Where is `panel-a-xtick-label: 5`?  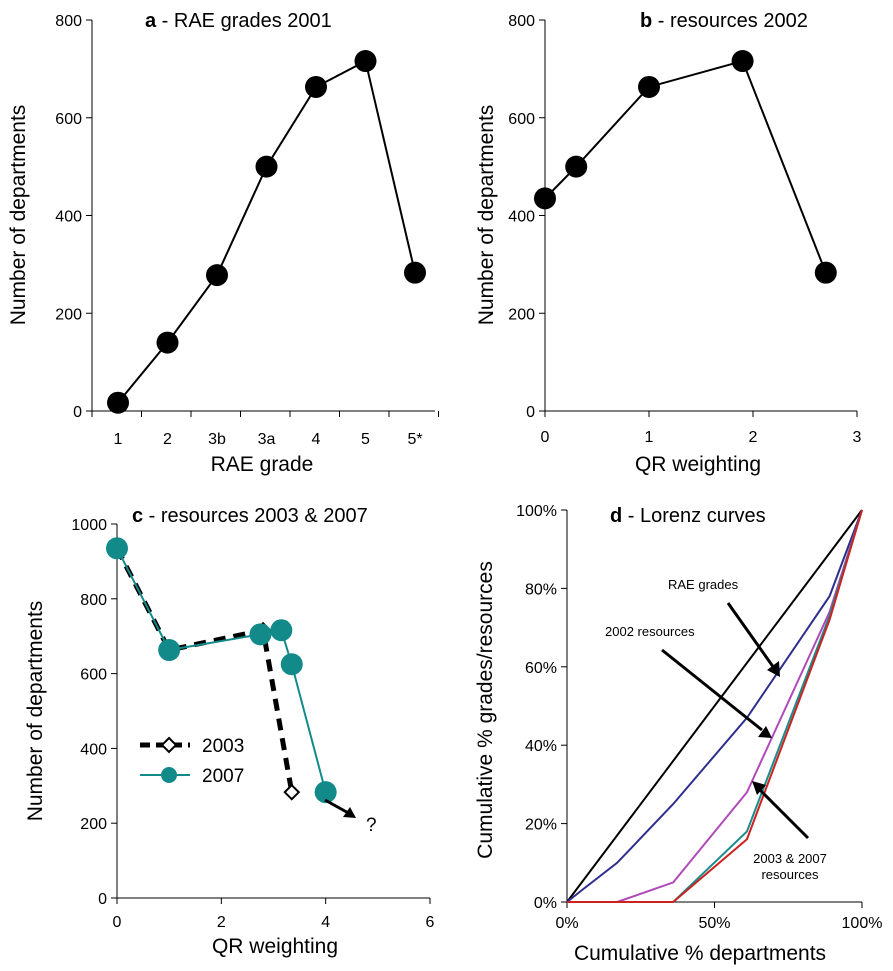 panel-a-xtick-label: 5 is located at coordinates (365, 439).